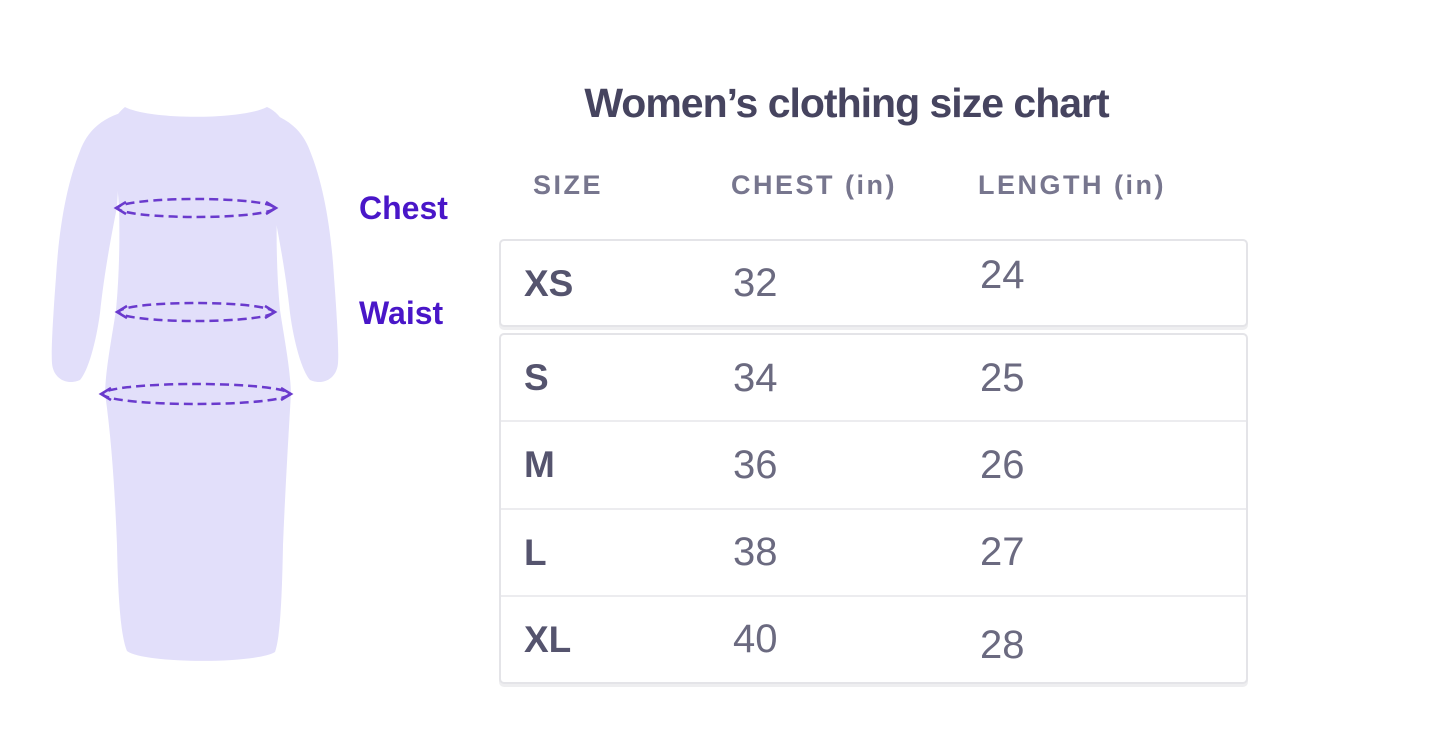  What do you see at coordinates (1002, 464) in the screenshot?
I see `length-value: 26` at bounding box center [1002, 464].